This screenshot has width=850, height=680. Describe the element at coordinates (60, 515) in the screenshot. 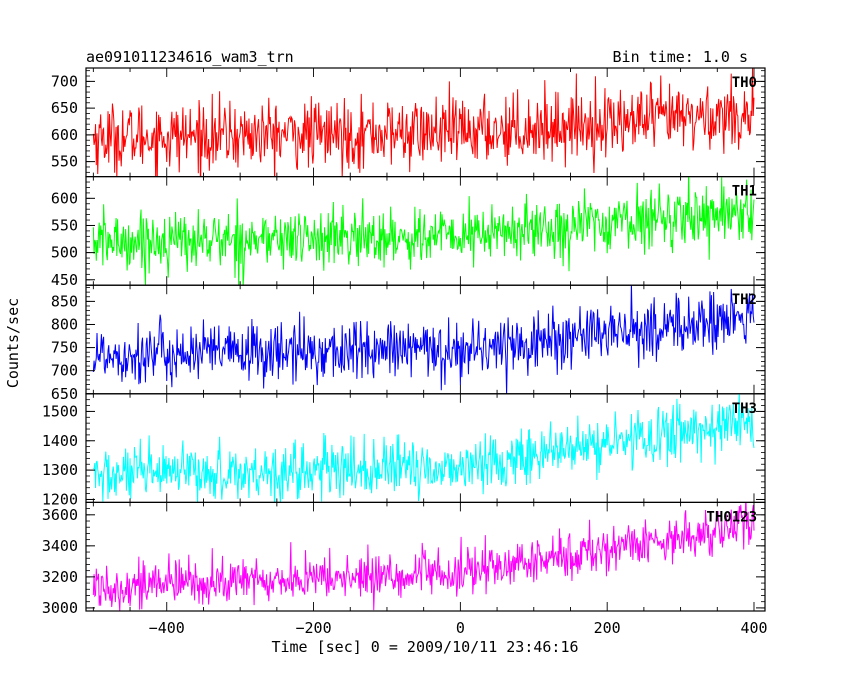

I see `y-tick-label: 3600` at that location.